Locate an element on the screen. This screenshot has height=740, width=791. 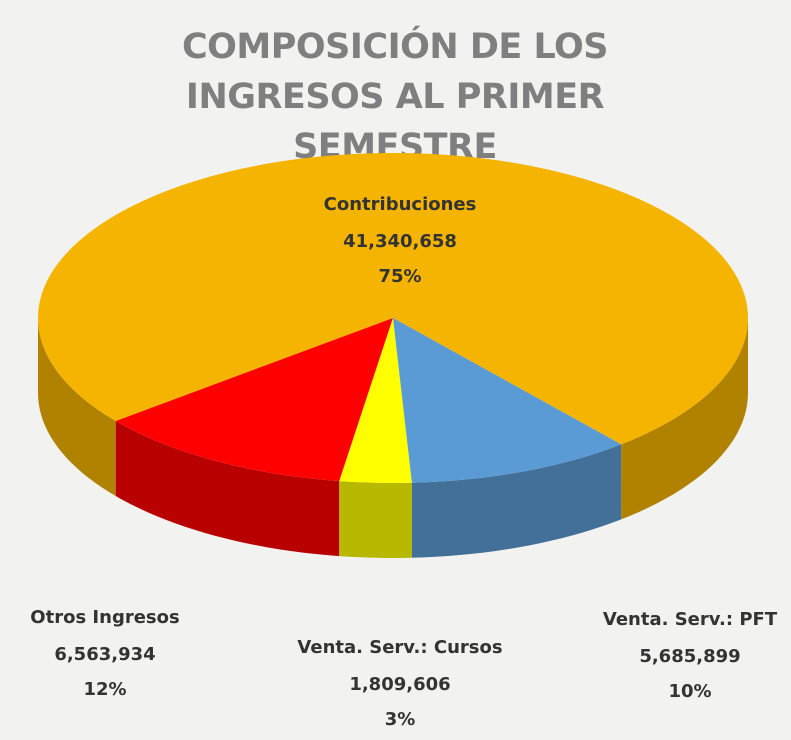
data-label-percent: 3% is located at coordinates (400, 719).